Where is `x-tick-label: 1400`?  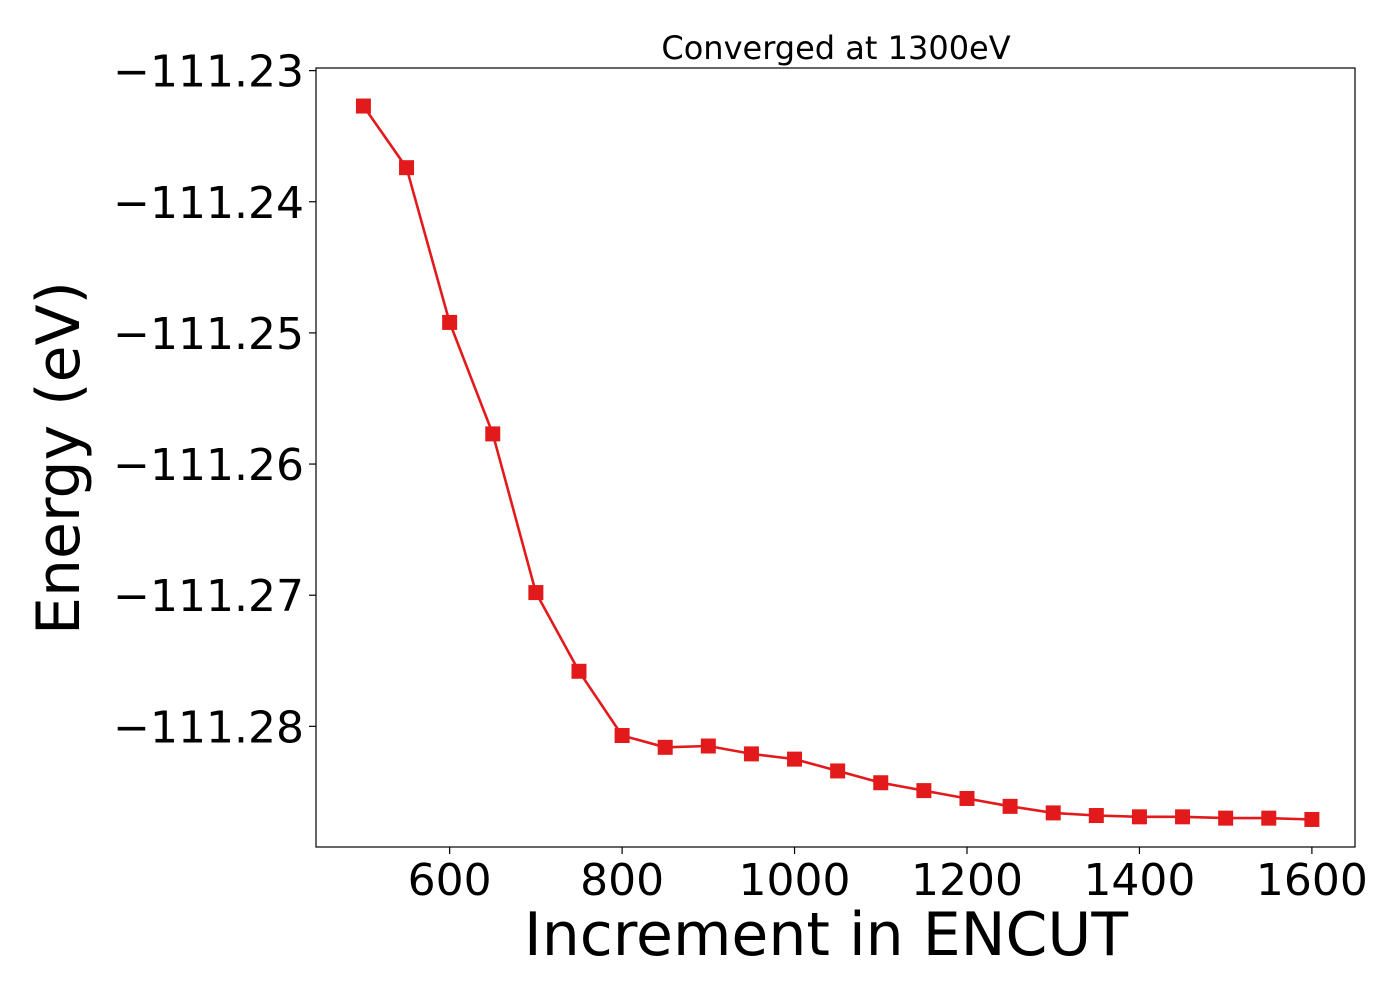
x-tick-label: 1400 is located at coordinates (1139, 880).